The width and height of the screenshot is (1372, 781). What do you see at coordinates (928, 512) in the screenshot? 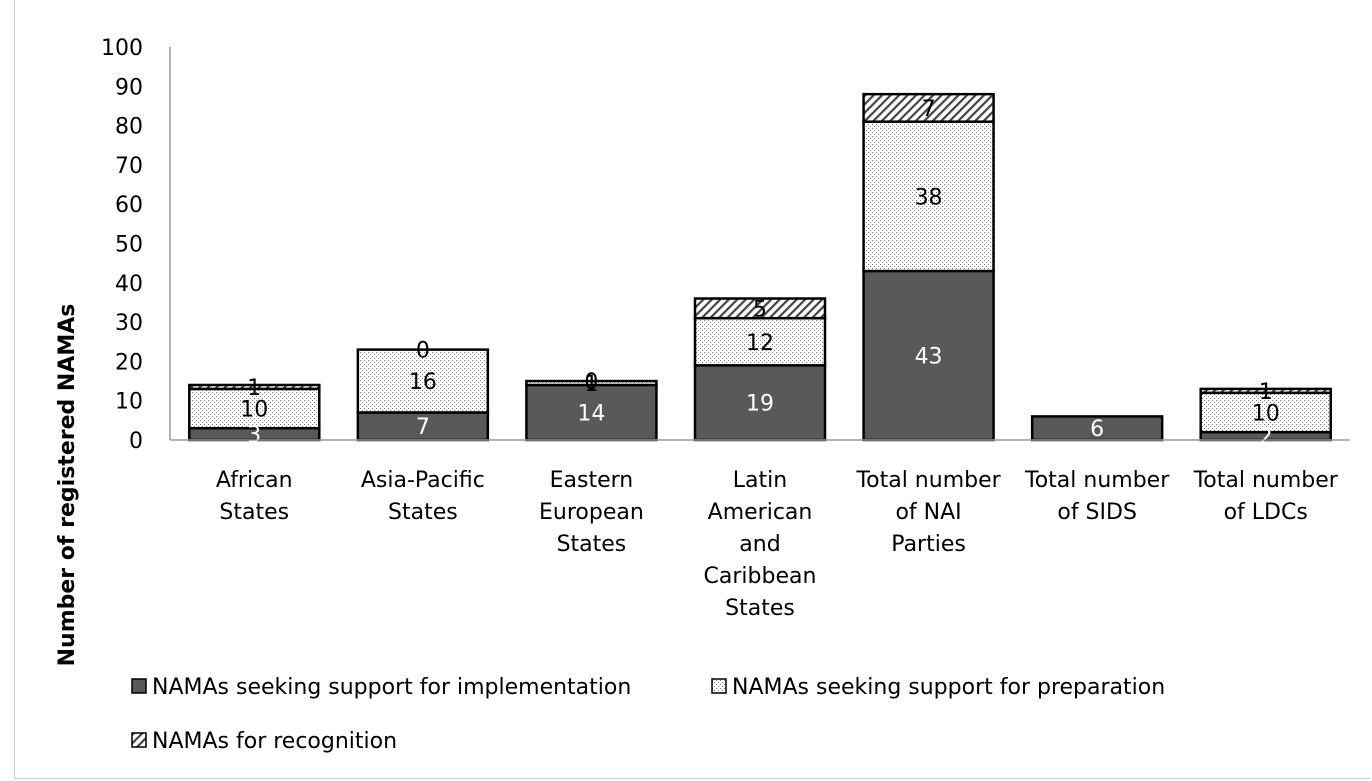
I see `x-category-label: of NAI` at bounding box center [928, 512].